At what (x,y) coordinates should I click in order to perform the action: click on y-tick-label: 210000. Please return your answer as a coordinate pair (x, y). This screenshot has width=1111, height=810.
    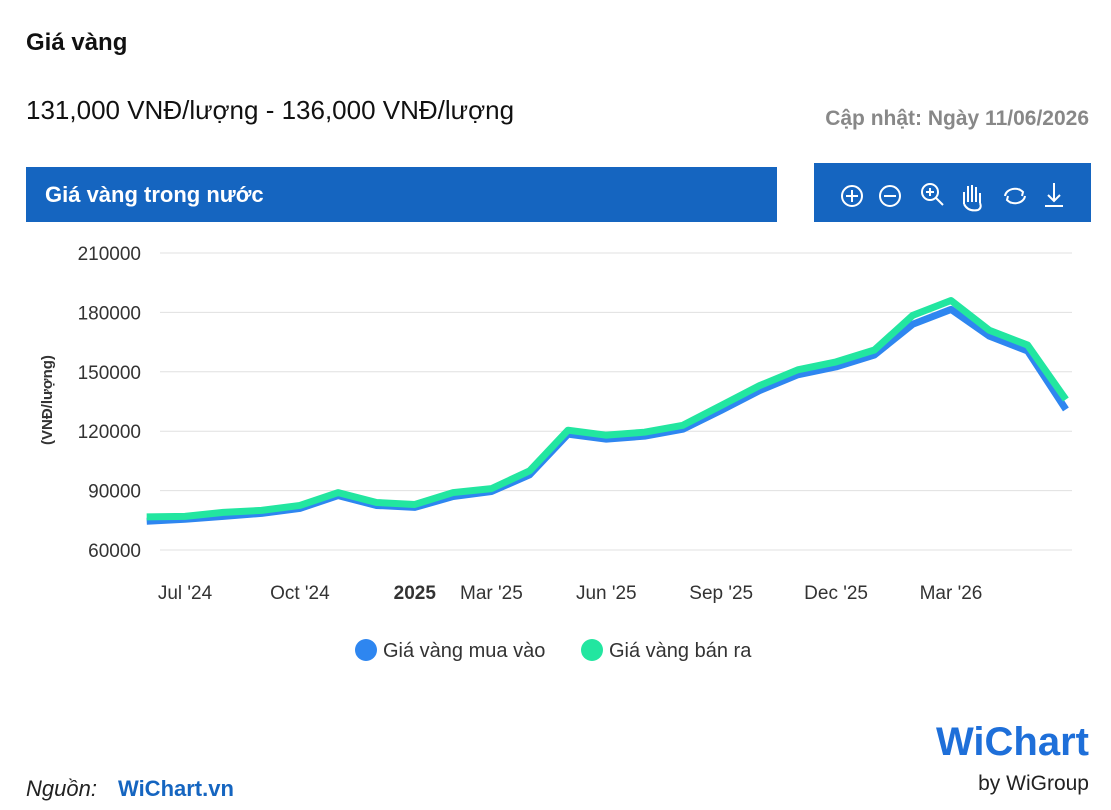
    Looking at the image, I should click on (109, 254).